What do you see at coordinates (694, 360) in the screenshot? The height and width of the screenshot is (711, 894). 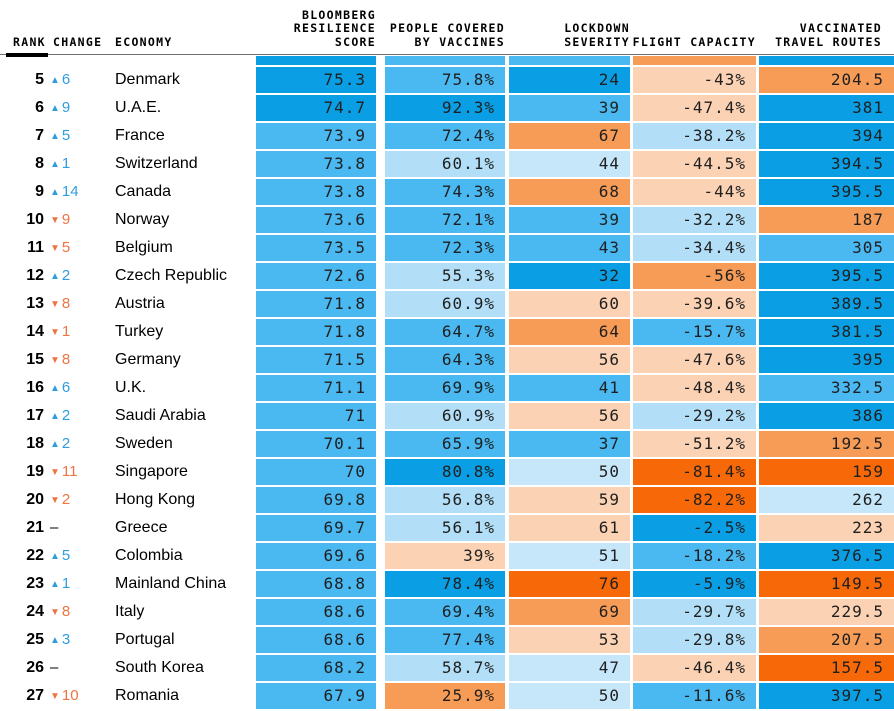 I see `flight-cell: -47.6%` at bounding box center [694, 360].